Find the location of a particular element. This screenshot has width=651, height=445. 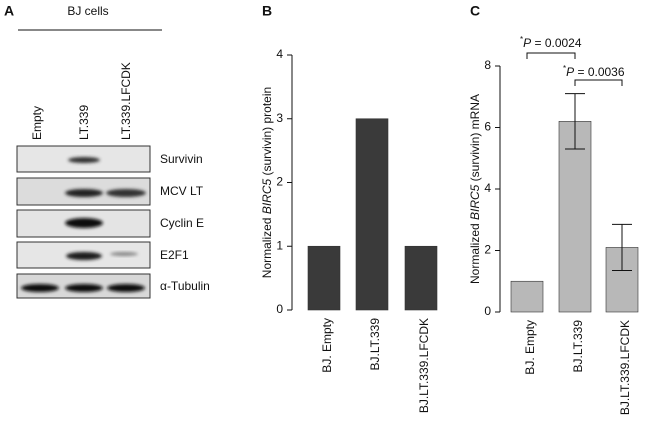

text-part: = 0.0036 is located at coordinates (599, 72).